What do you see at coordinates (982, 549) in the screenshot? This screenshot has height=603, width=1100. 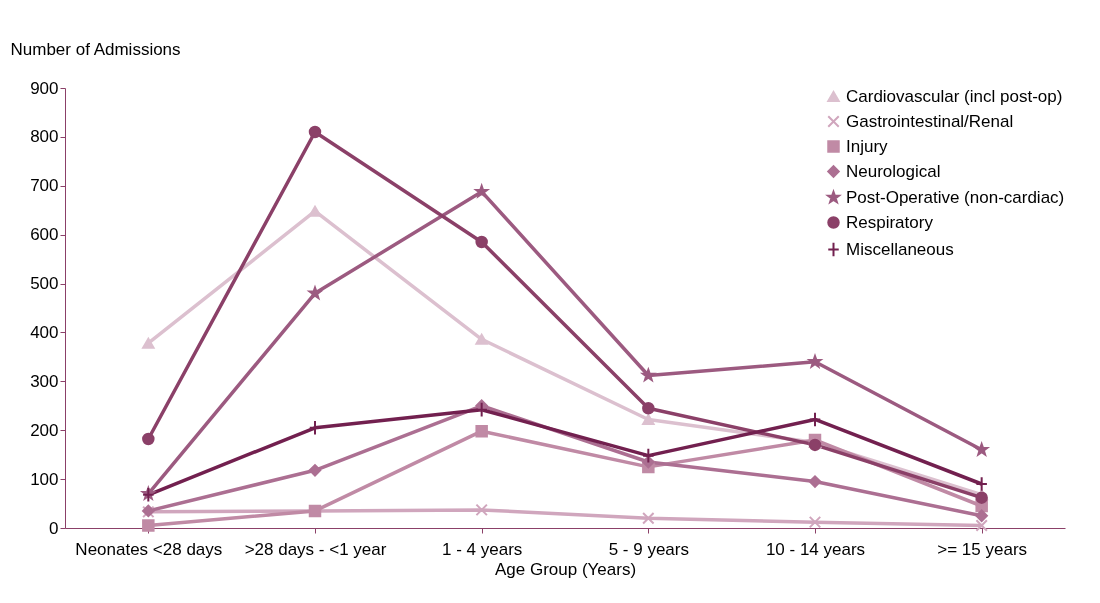 I see `x-tick-label: >= 15 years` at bounding box center [982, 549].